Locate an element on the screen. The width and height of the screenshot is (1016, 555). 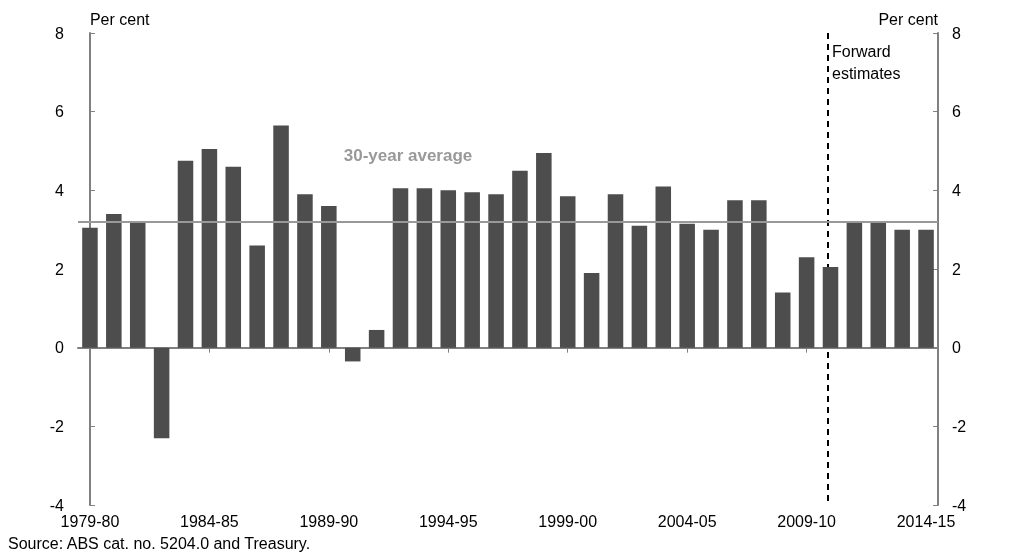
y-tick-label: 4 is located at coordinates (60, 190).